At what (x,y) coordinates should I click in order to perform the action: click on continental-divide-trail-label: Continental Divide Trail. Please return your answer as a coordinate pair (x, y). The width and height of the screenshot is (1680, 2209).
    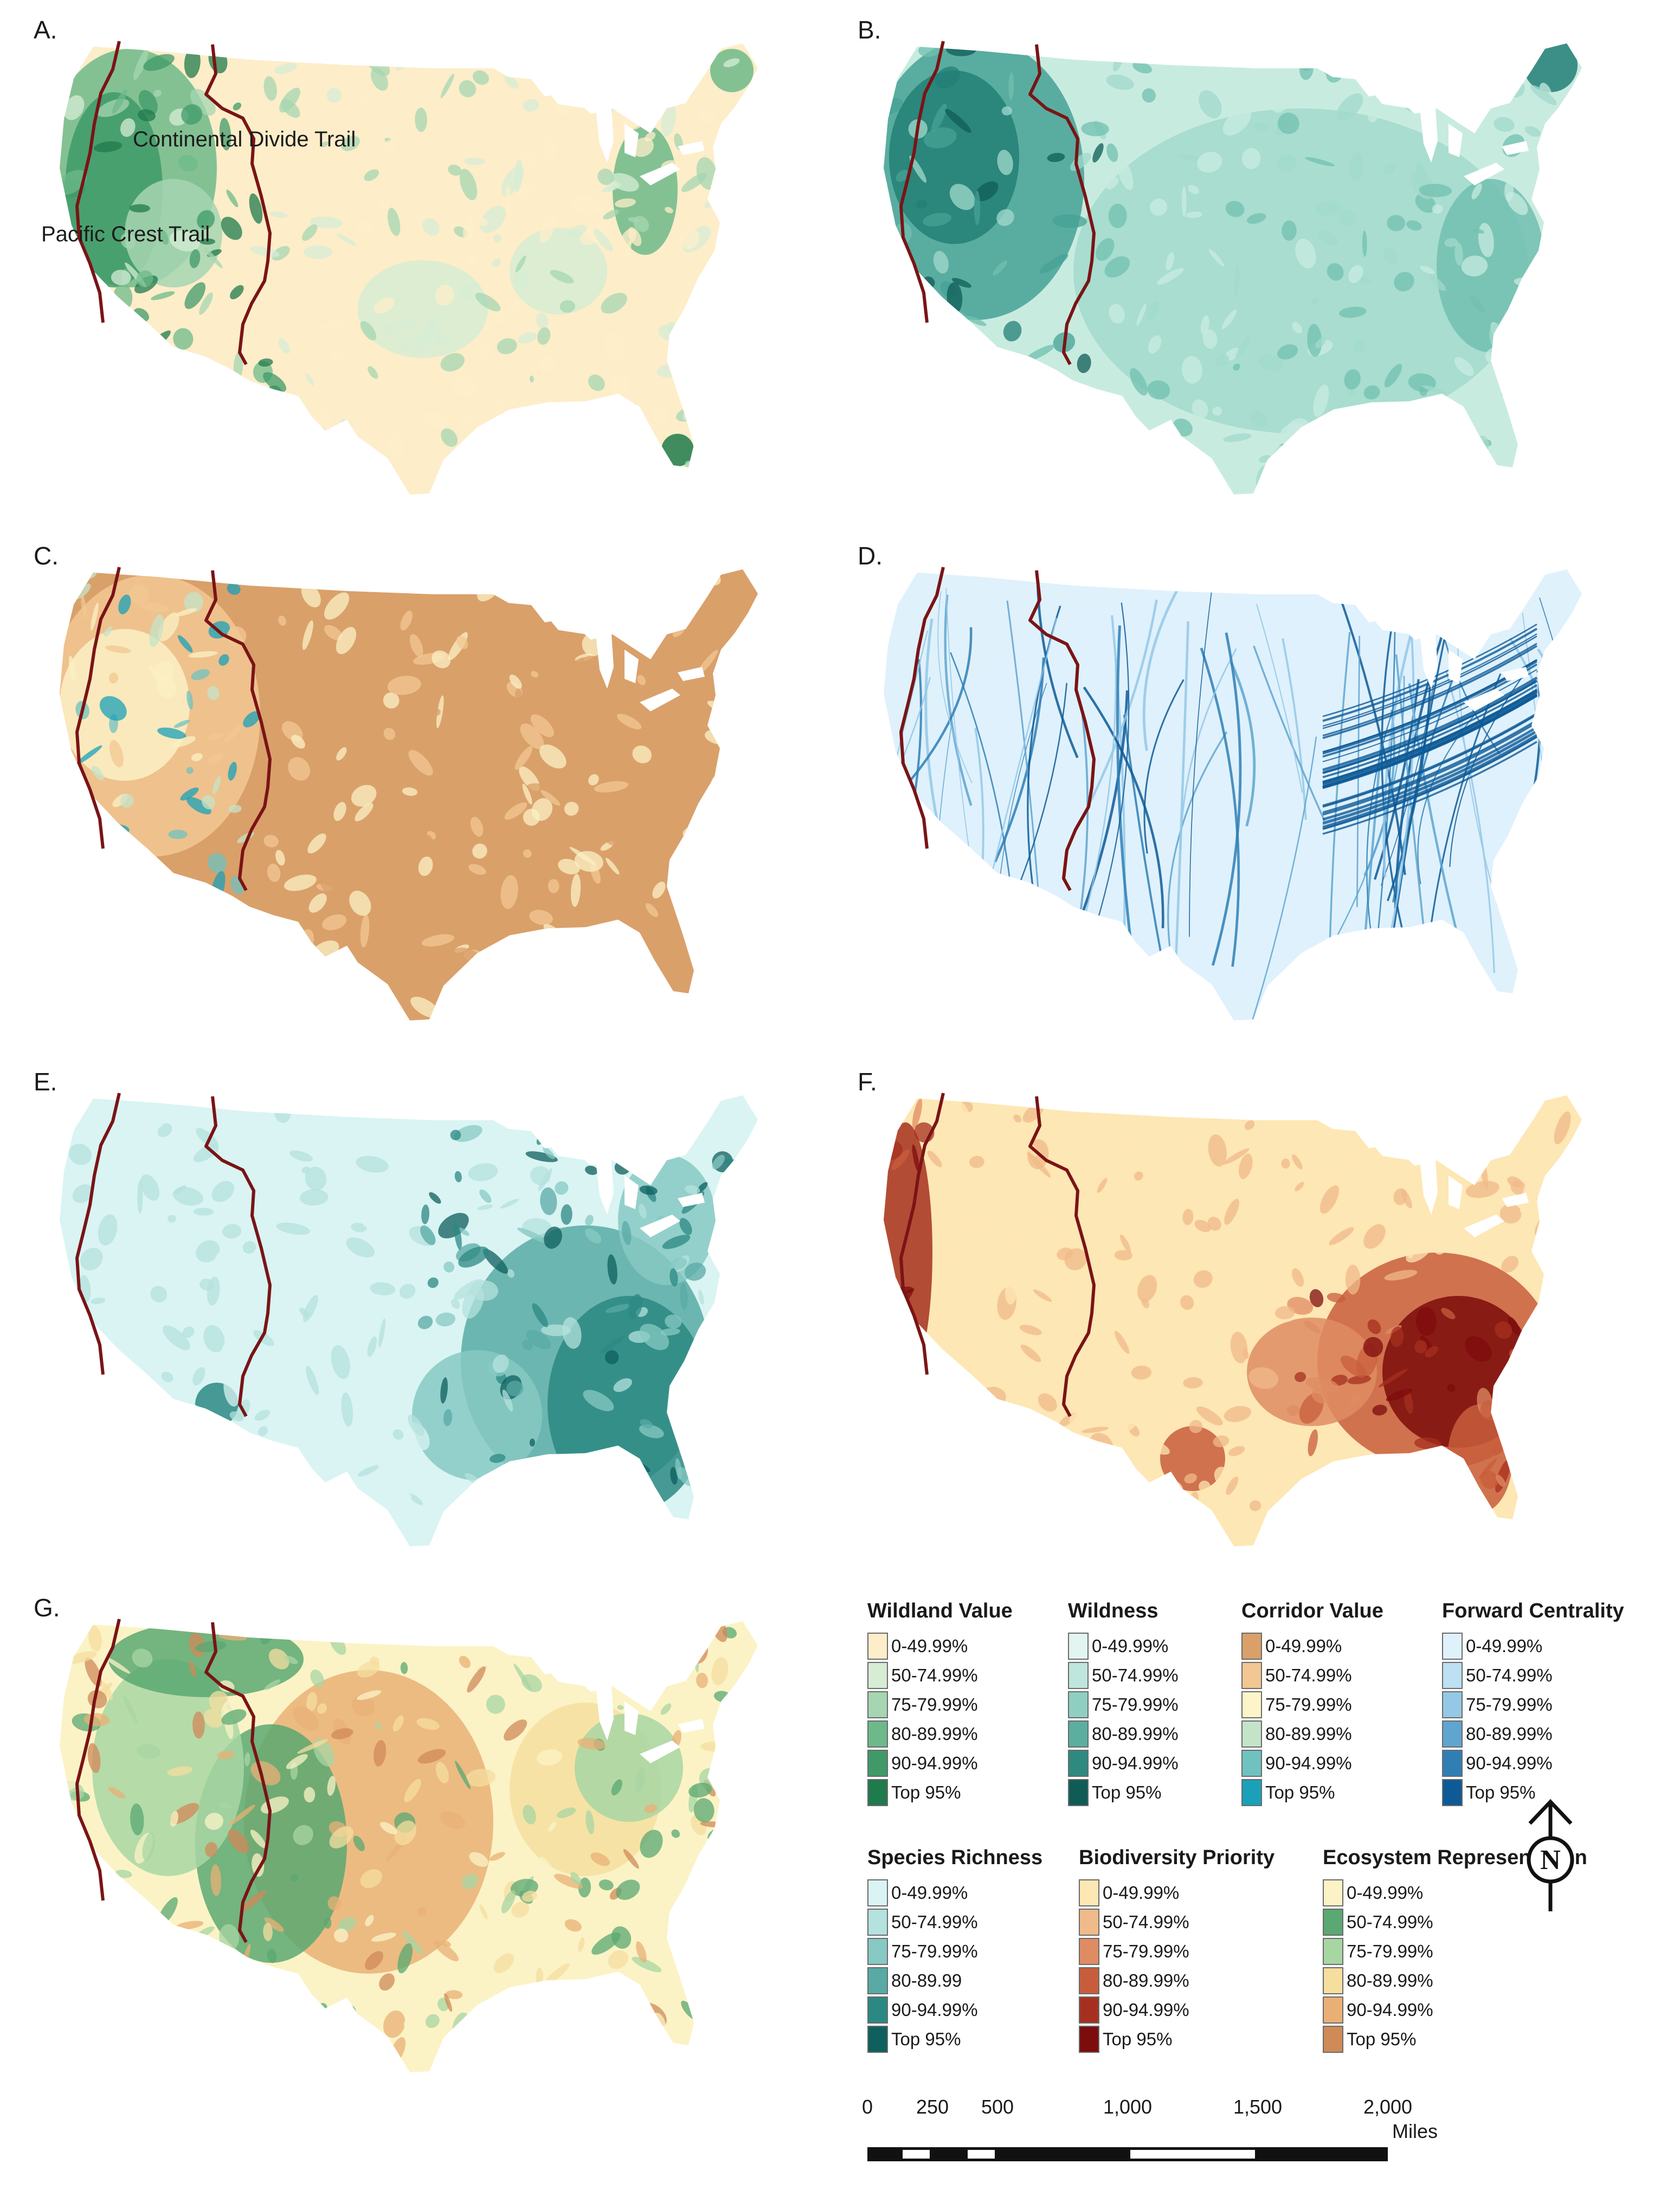
    Looking at the image, I should click on (244, 139).